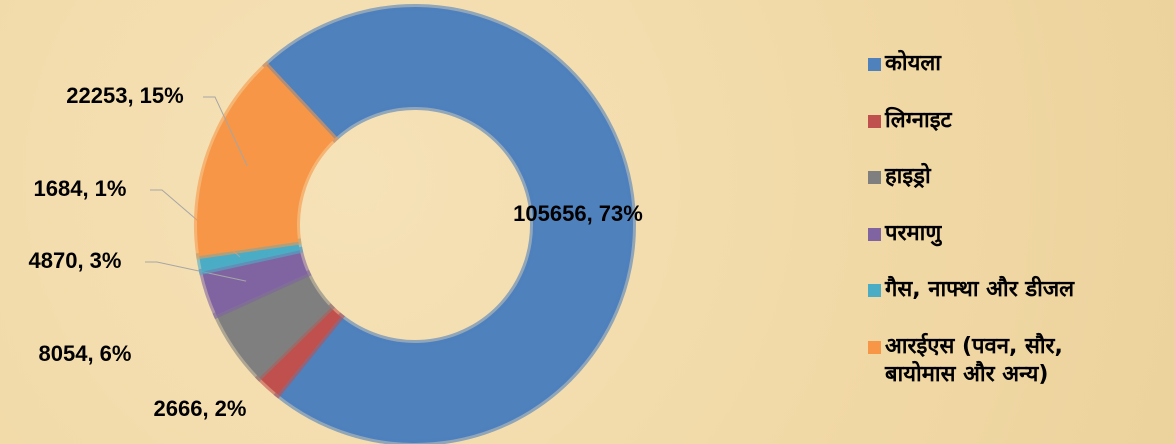 The image size is (1175, 444). I want to click on legend-label: हाइड्रो, so click(908, 176).